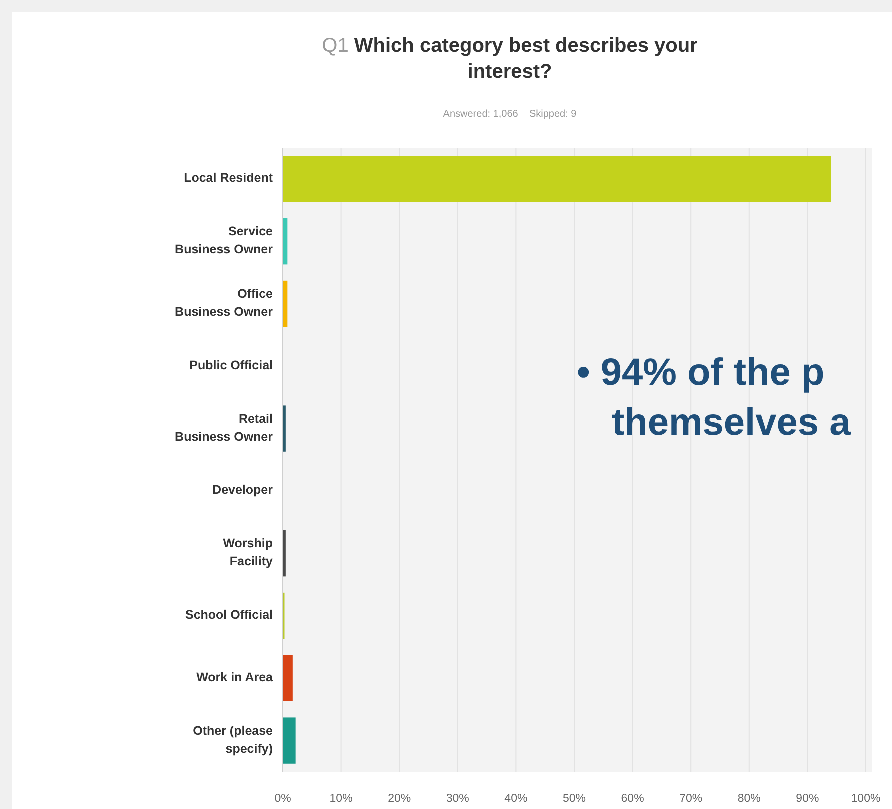 The width and height of the screenshot is (892, 809). Describe the element at coordinates (866, 799) in the screenshot. I see `x-tick-label: 100%` at that location.